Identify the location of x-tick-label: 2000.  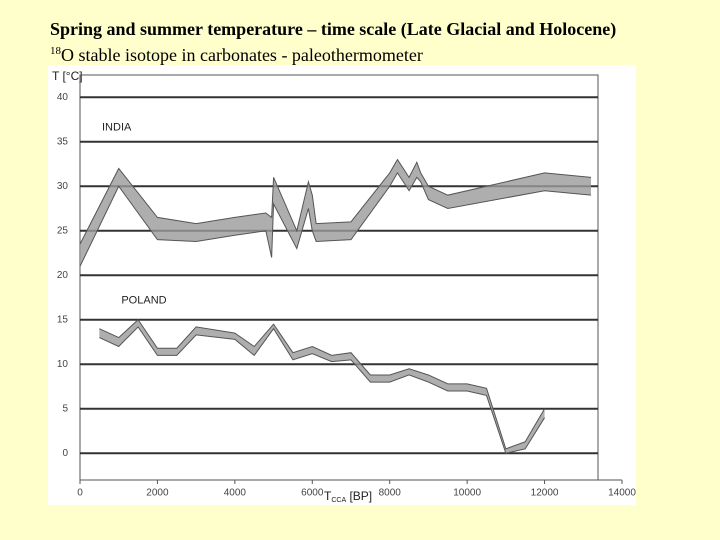
(157, 493).